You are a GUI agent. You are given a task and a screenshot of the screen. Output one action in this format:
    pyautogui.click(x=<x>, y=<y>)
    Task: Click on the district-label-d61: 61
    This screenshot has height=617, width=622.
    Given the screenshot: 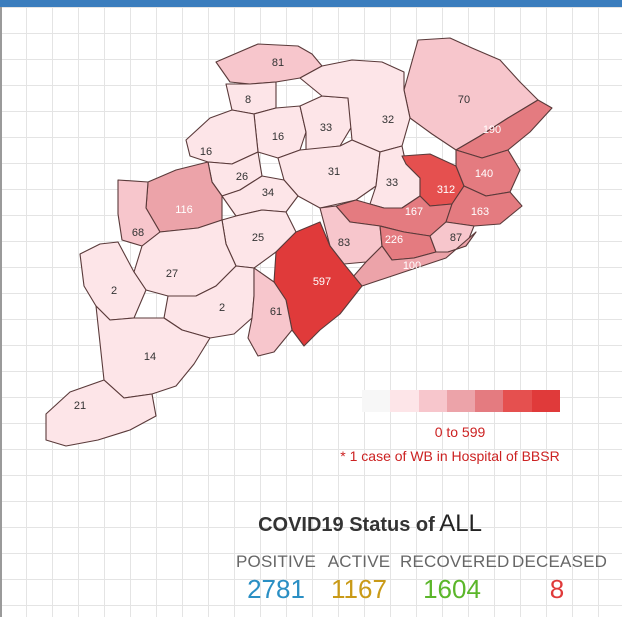 What is the action you would take?
    pyautogui.click(x=276, y=312)
    